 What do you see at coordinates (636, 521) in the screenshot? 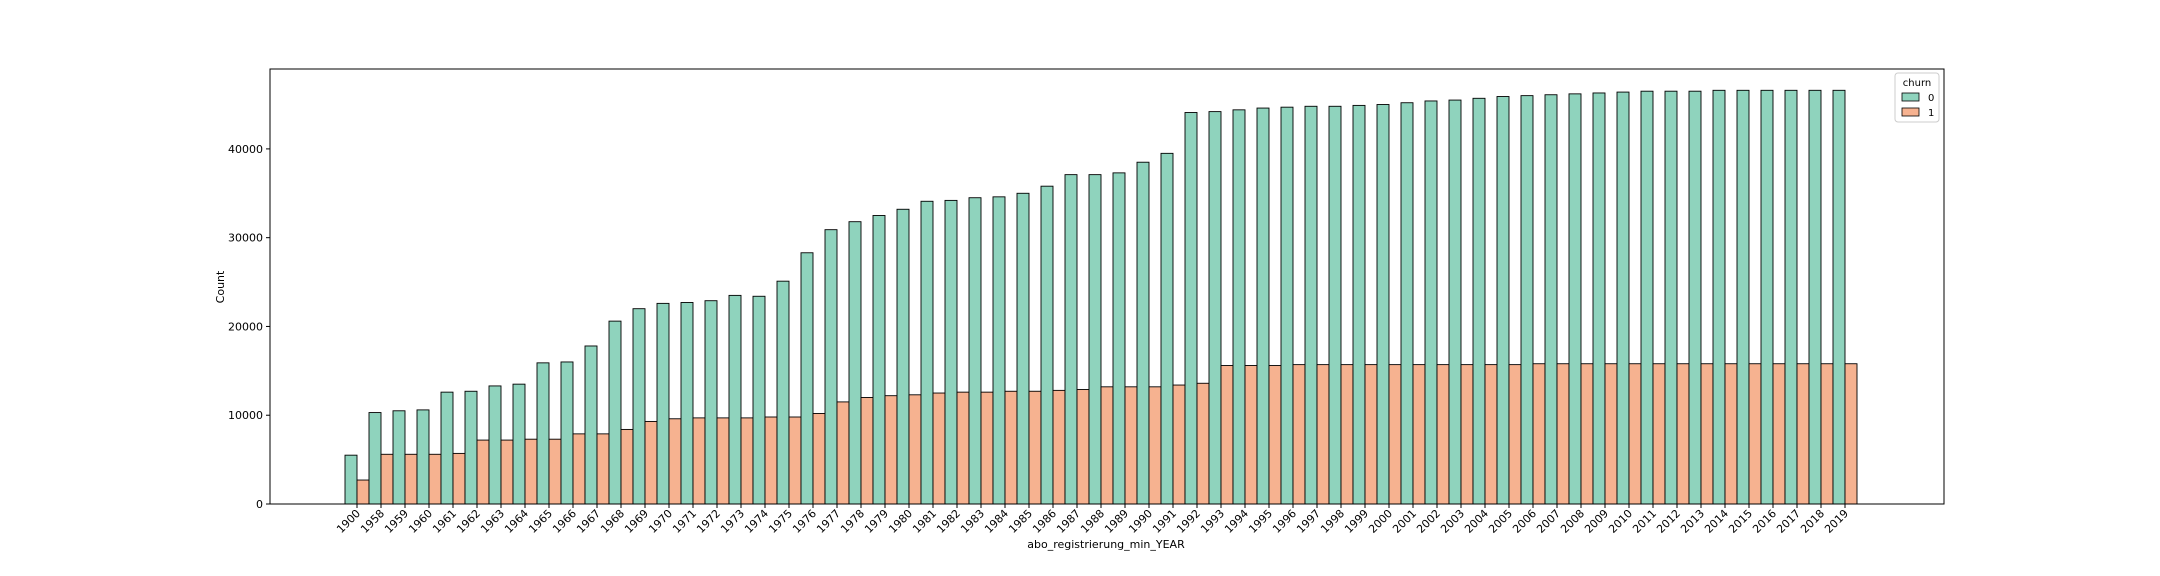
I see `x-tick-label: 1969` at bounding box center [636, 521].